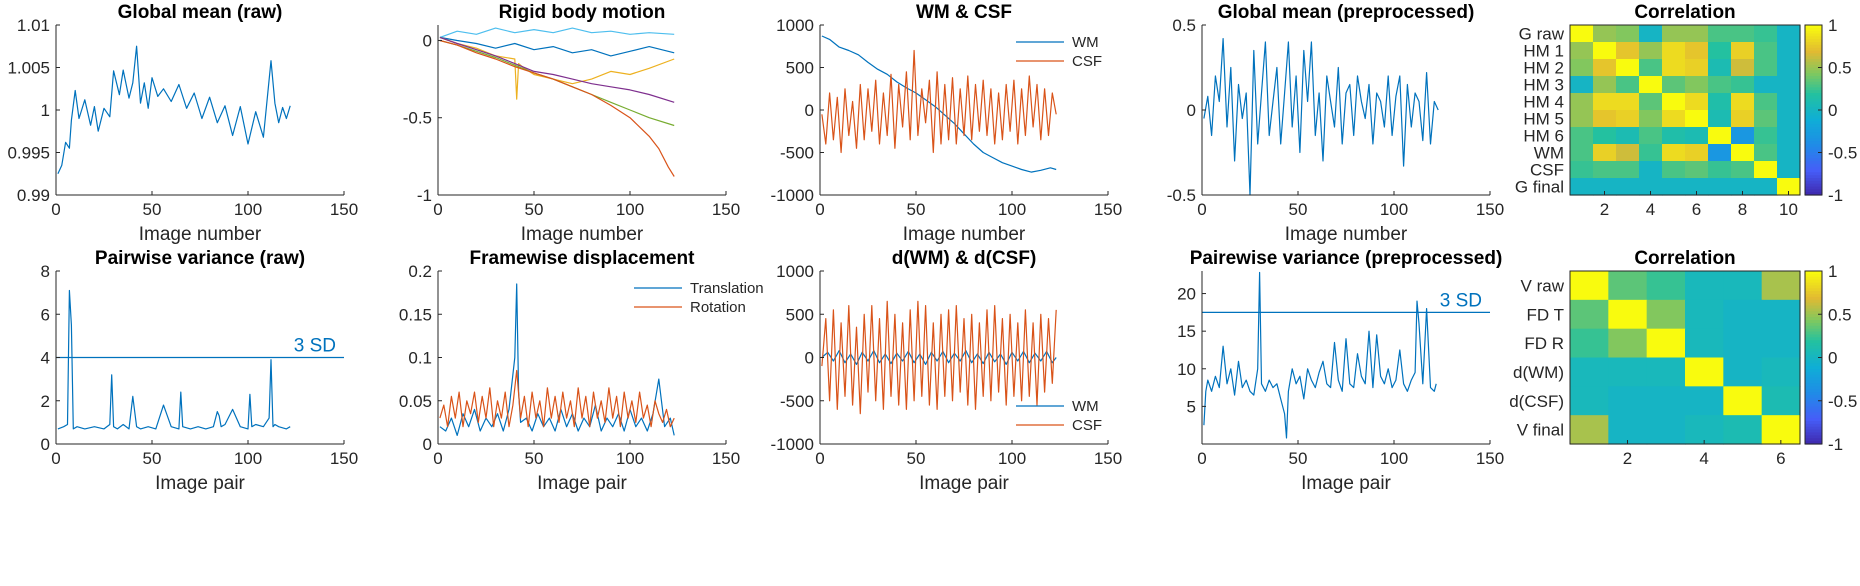 The height and width of the screenshot is (586, 1860). Describe the element at coordinates (916, 458) in the screenshot. I see `x-tick-label: 50` at that location.